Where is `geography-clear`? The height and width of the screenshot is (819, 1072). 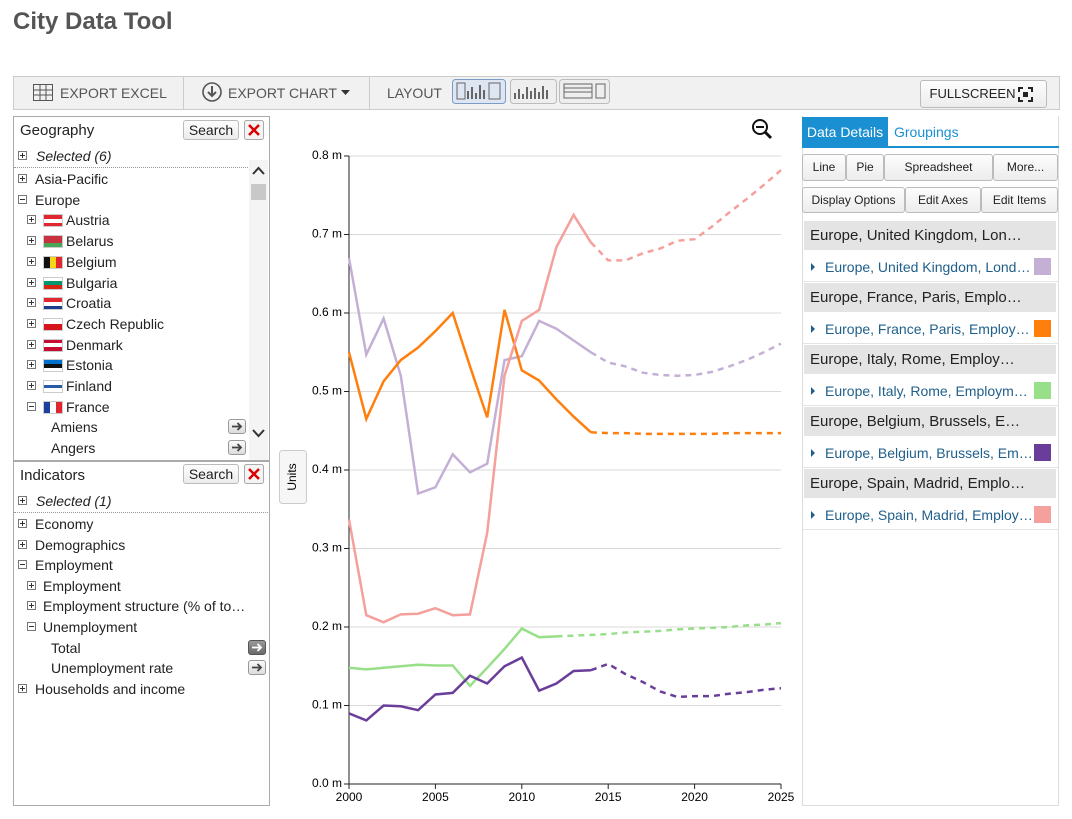 geography-clear is located at coordinates (254, 130).